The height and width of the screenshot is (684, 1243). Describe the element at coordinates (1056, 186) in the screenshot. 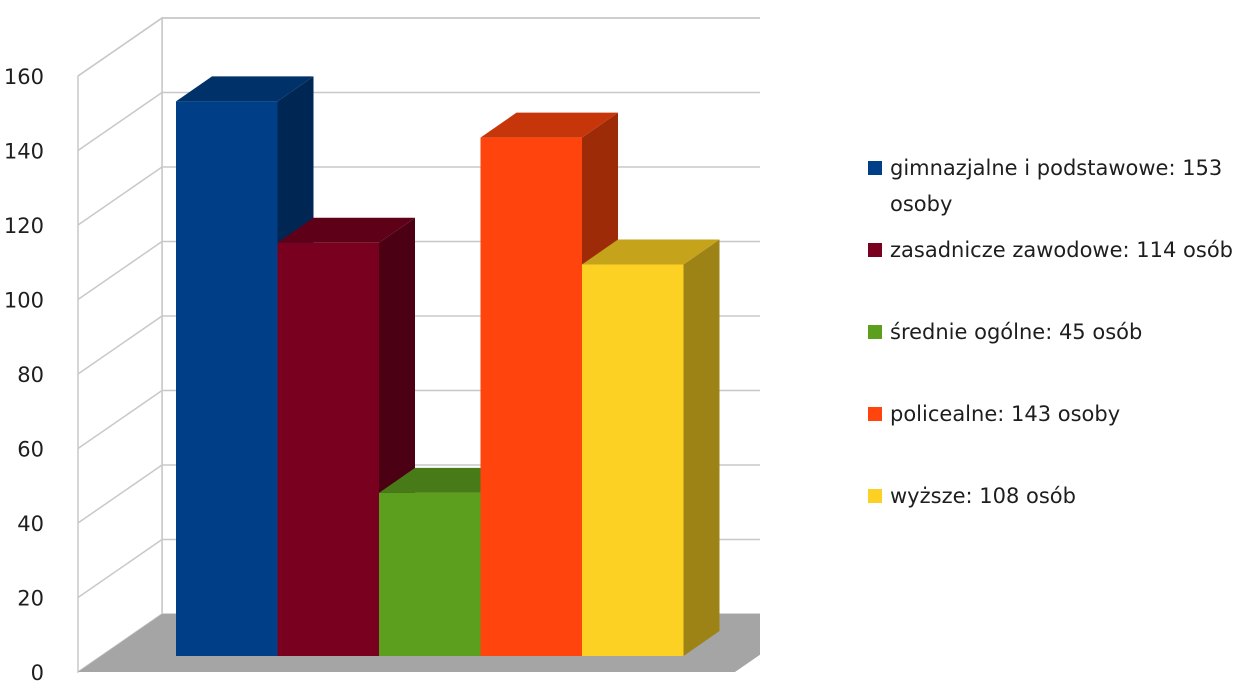

I see `legend-label: gimnazjalne i podstawowe: 153 osoby` at that location.